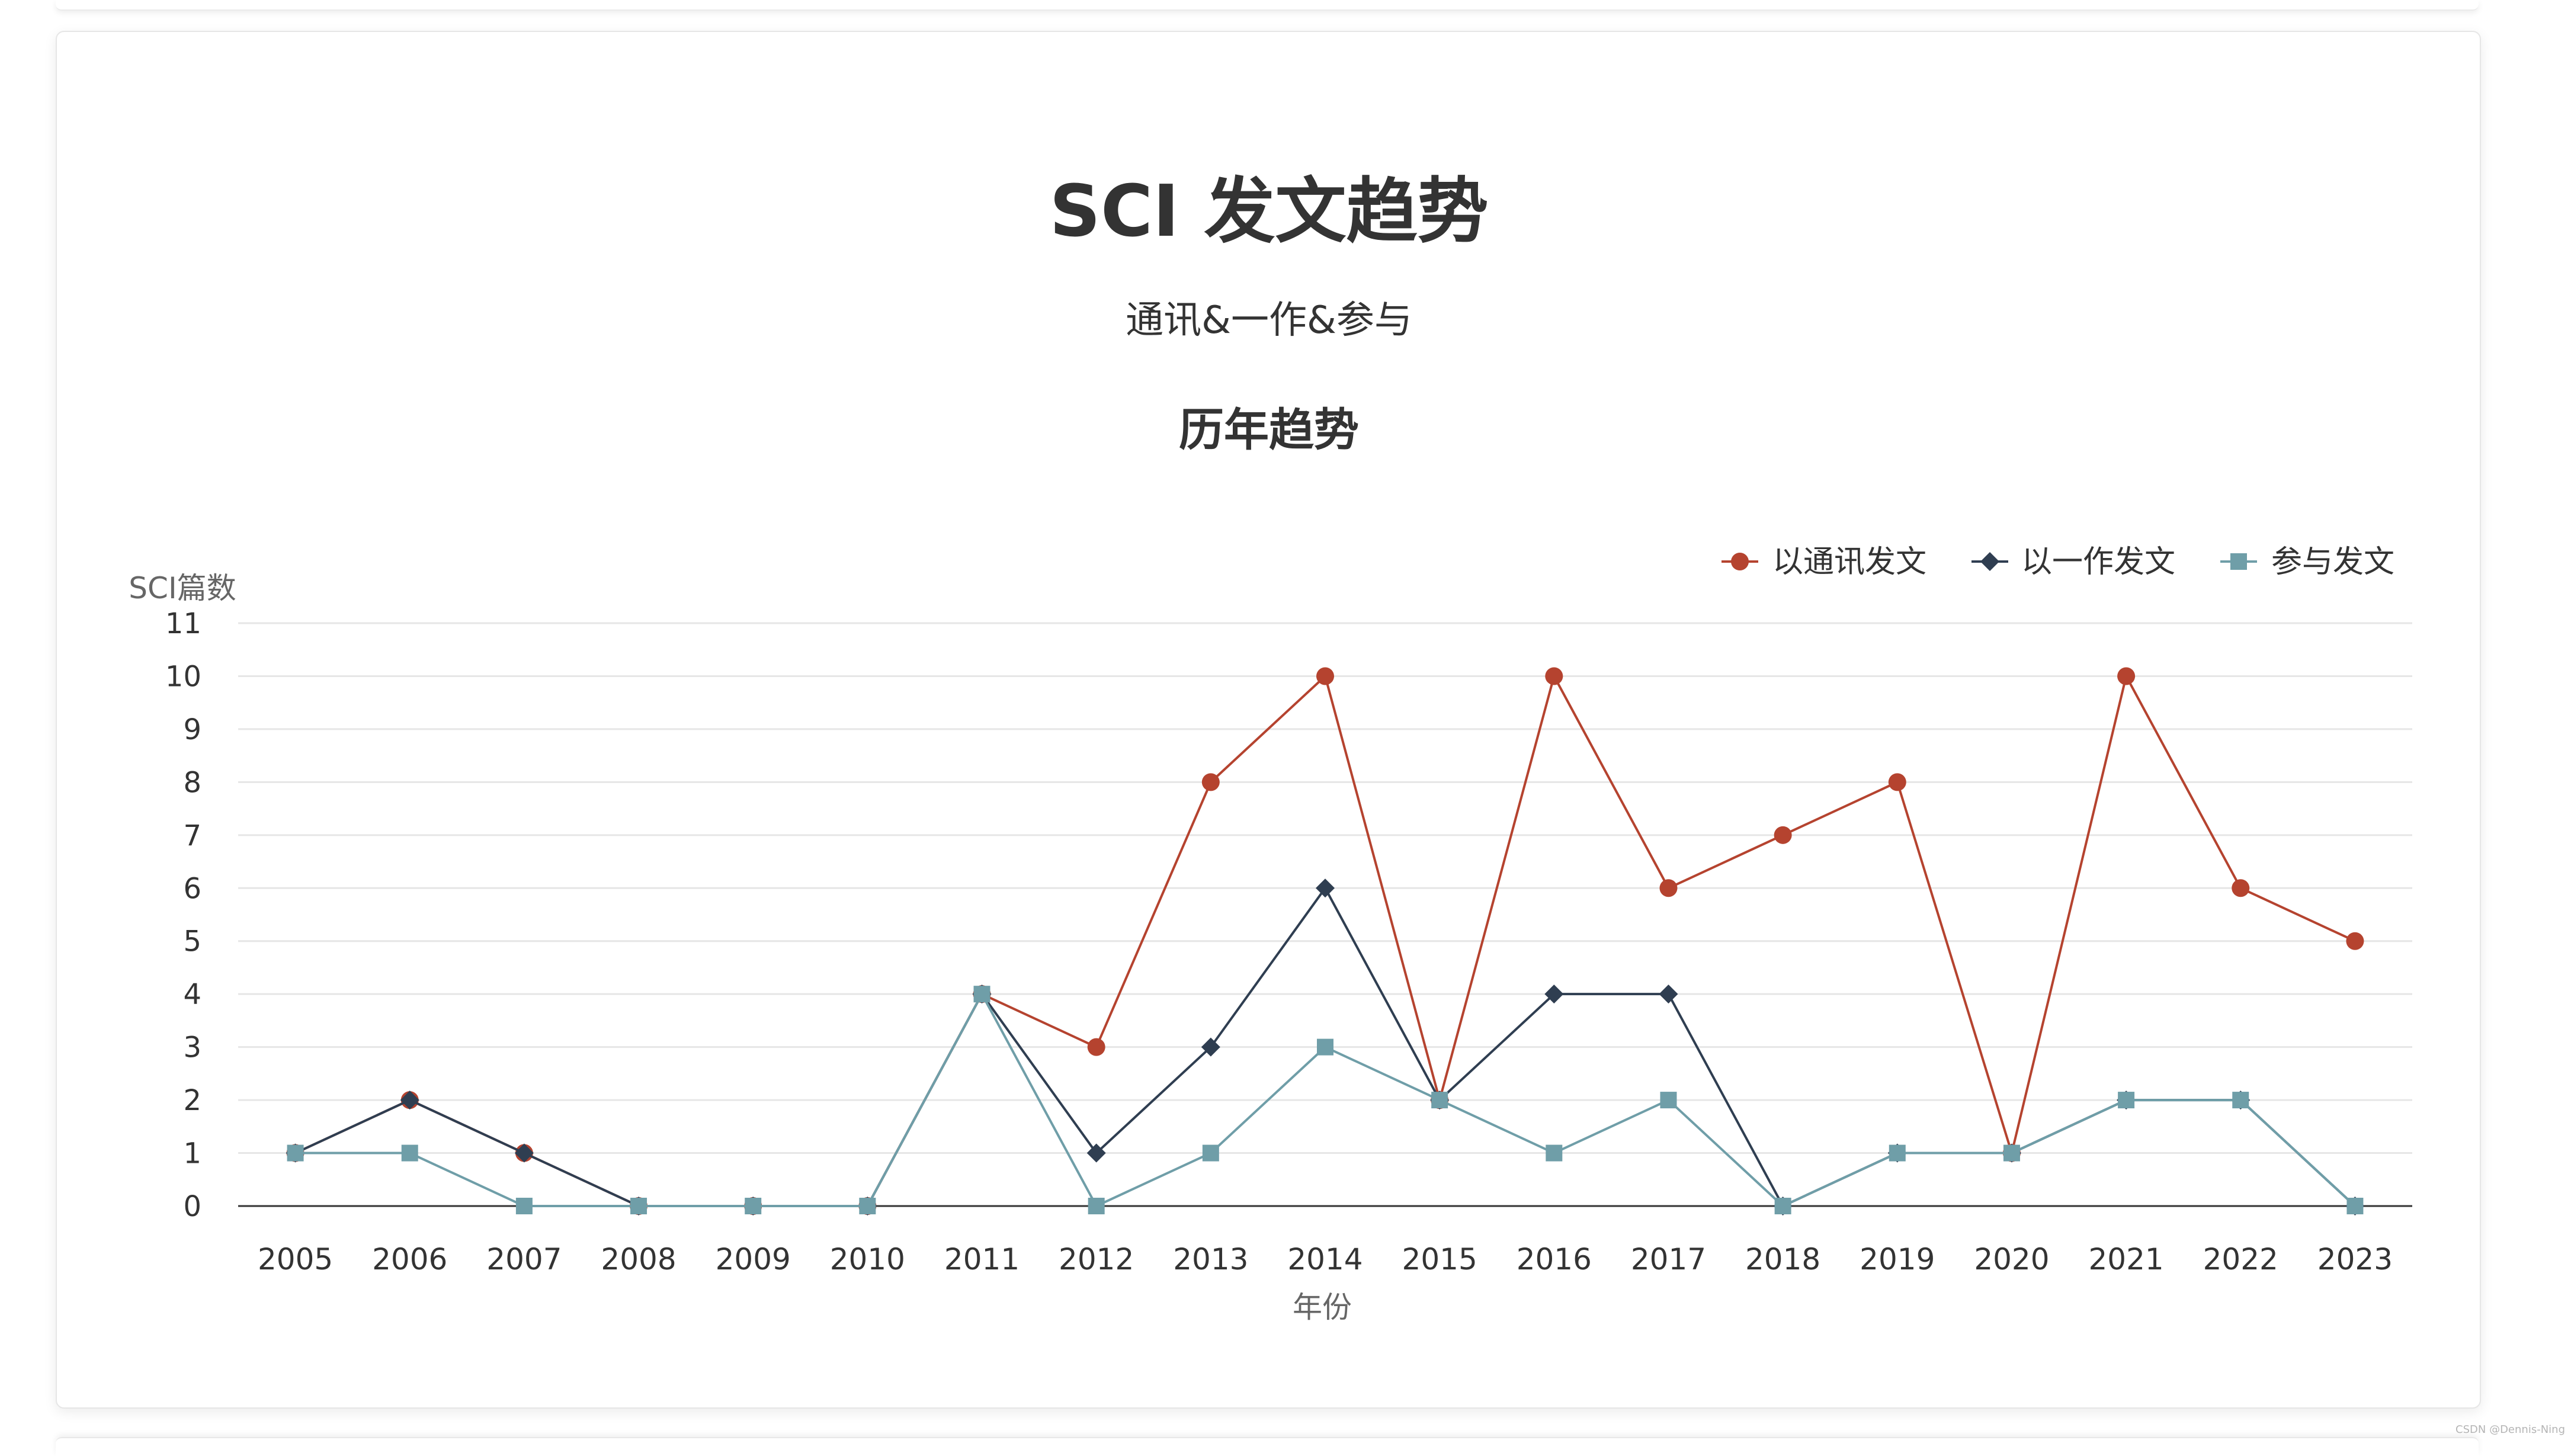 This screenshot has height=1456, width=2571. What do you see at coordinates (1269, 212) in the screenshot?
I see `chart-title: SCI 发文趋势` at bounding box center [1269, 212].